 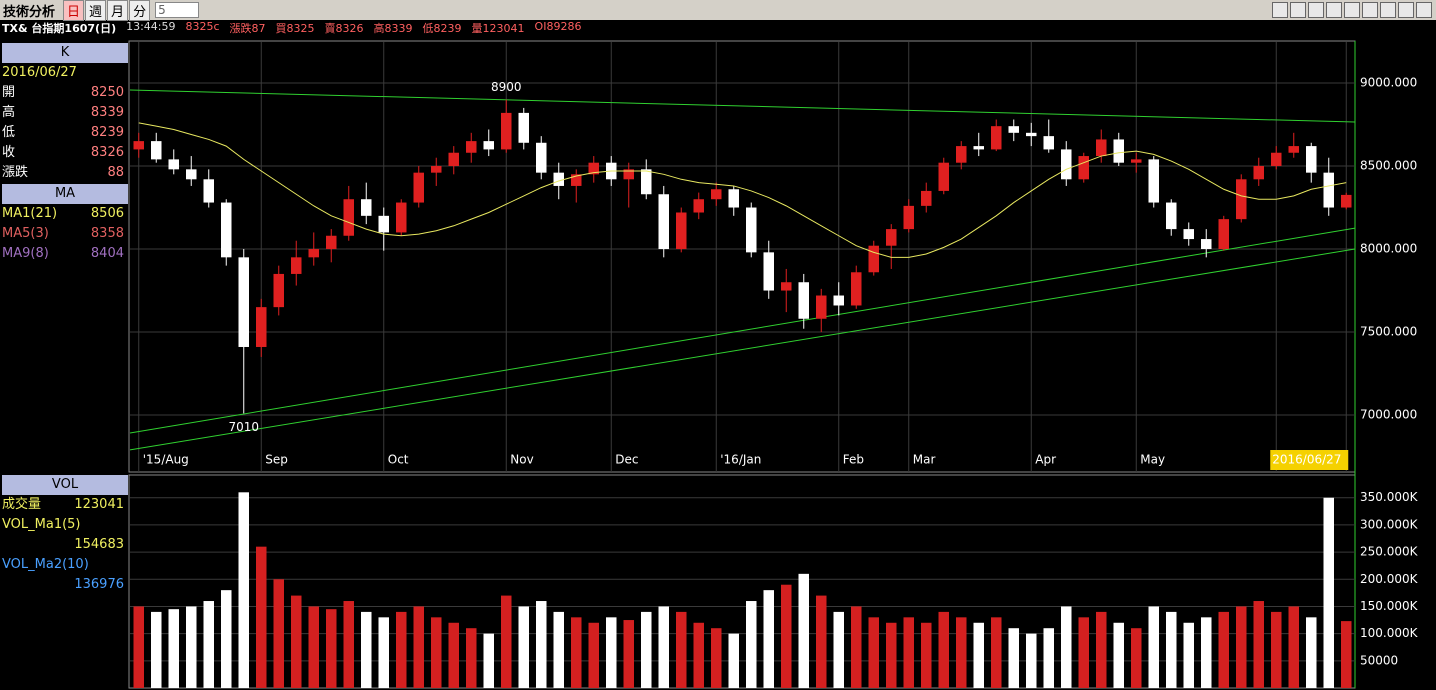 I want to click on x-tick-label: 2016/06/27, so click(x=1306, y=460).